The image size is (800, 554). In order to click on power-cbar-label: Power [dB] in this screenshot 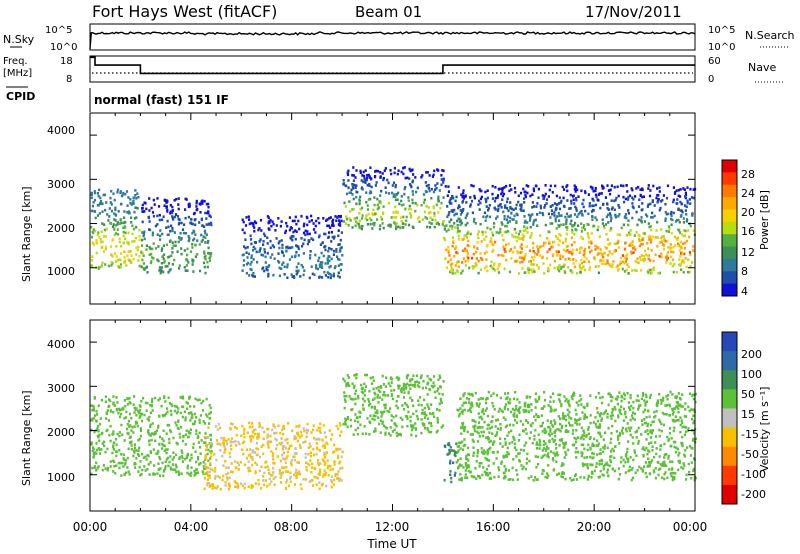, I will do `click(764, 220)`.